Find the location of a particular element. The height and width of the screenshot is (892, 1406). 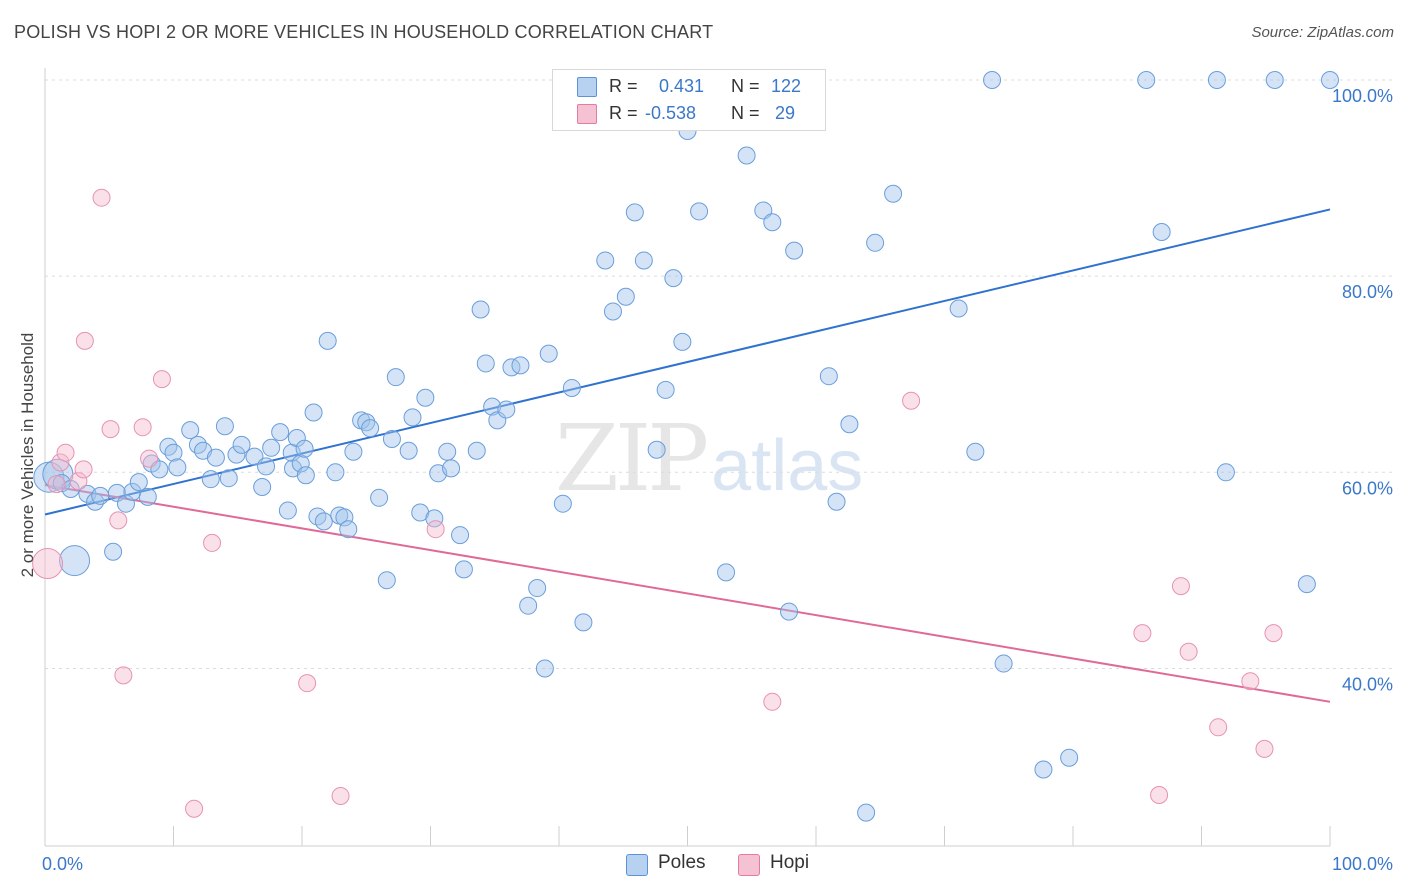

legend-r-value: 0.431 is located at coordinates (682, 86).